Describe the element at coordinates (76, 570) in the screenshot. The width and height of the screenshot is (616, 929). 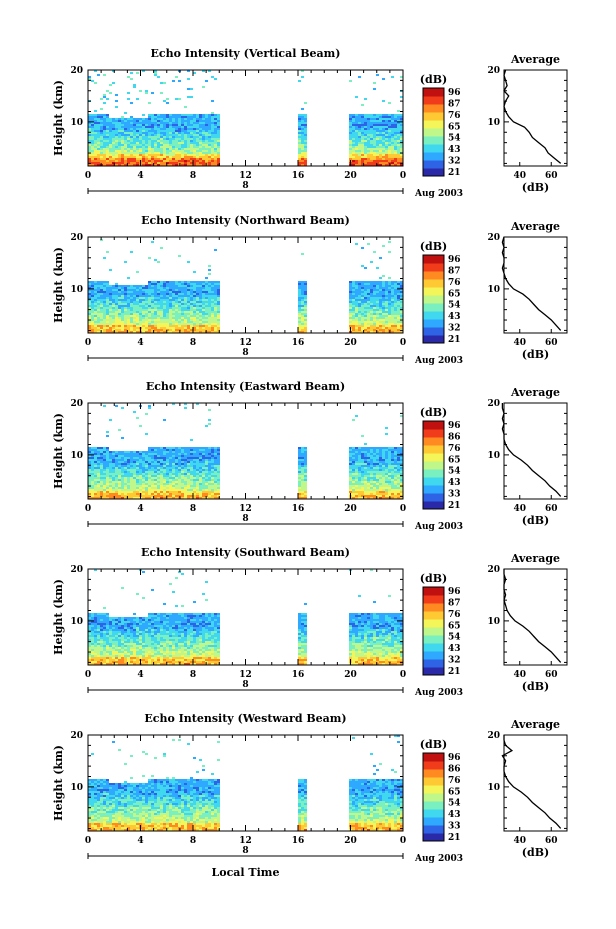
I see `y-tick-label: 20` at that location.